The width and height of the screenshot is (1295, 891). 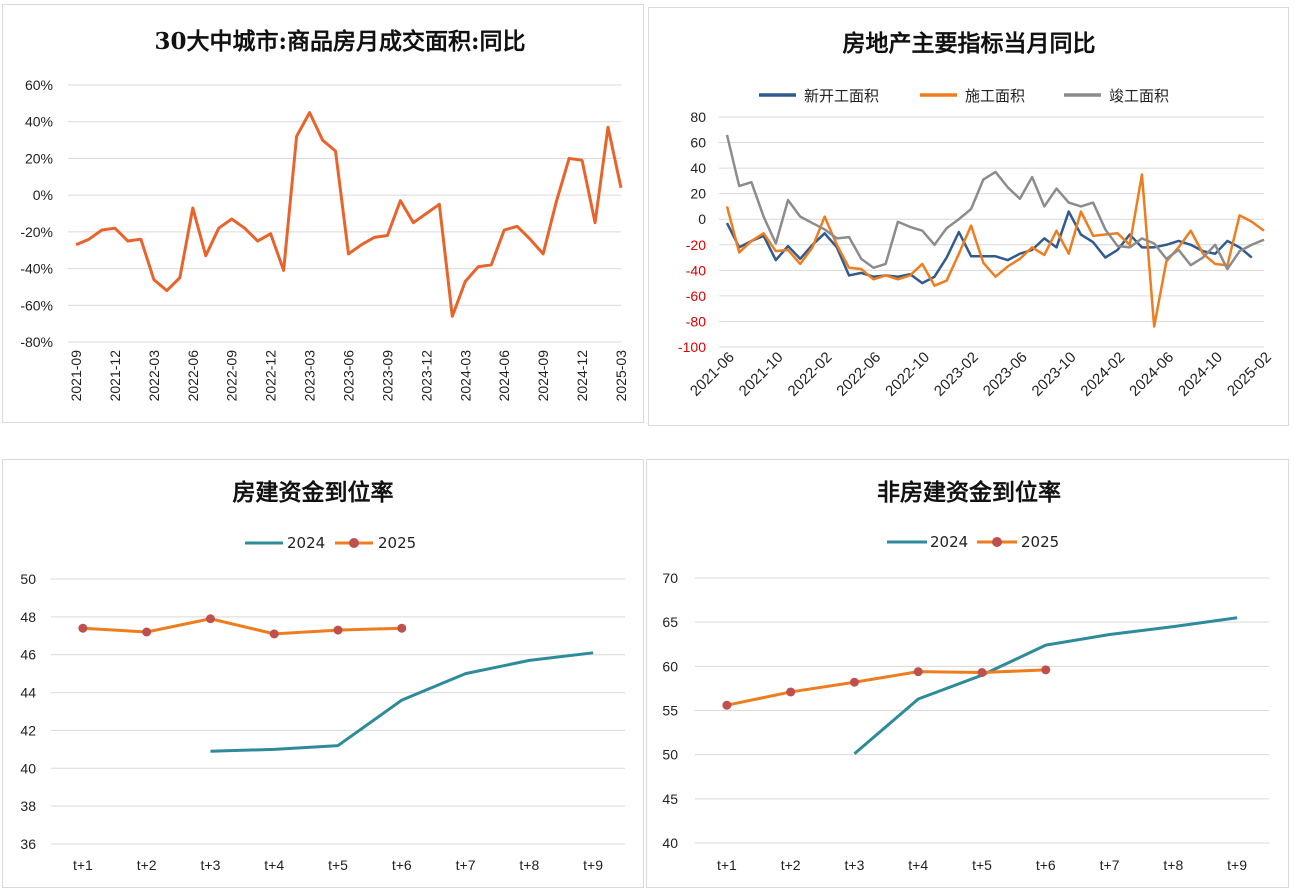 What do you see at coordinates (698, 194) in the screenshot?
I see `y-tick-label: 20` at bounding box center [698, 194].